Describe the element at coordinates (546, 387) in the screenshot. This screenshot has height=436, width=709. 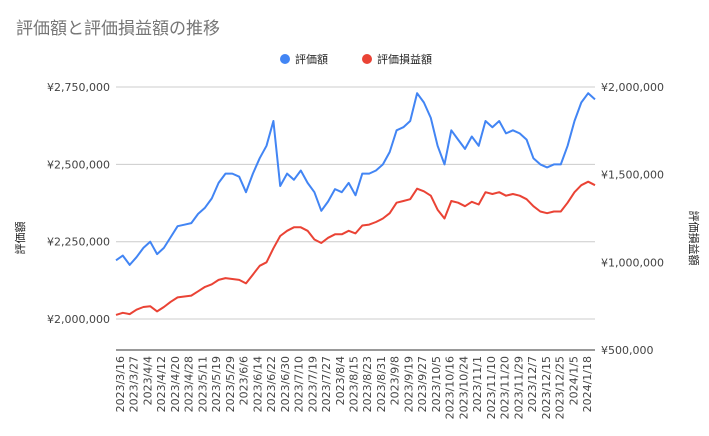
I see `x-tick-label: 2023/12/15` at that location.